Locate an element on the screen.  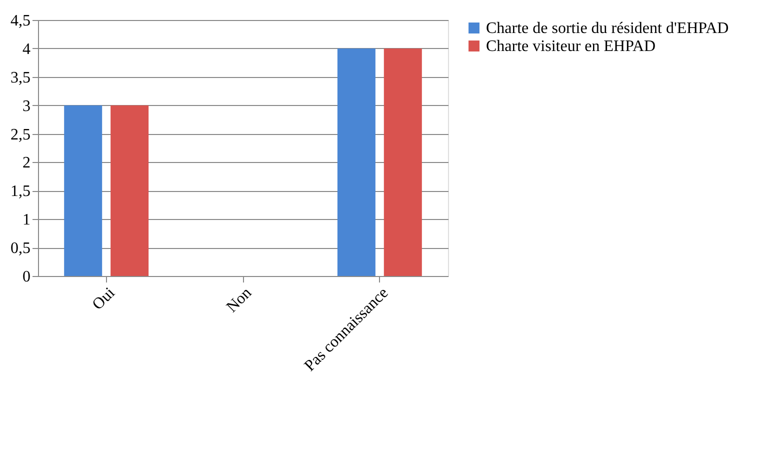
y-tick-label: 1,5 is located at coordinates (20, 191).